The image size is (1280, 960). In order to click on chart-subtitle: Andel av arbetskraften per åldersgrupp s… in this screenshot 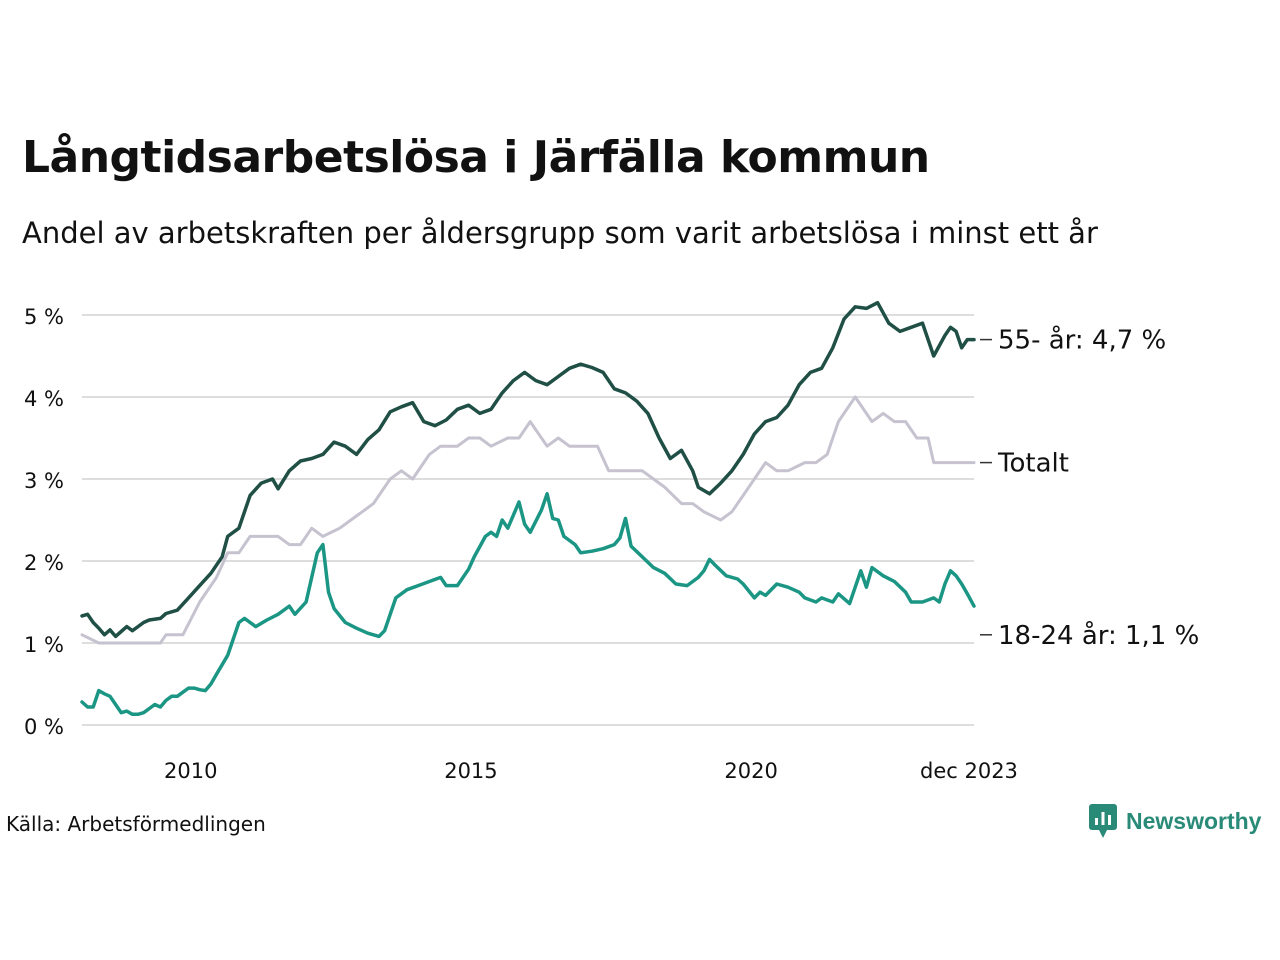, I will do `click(560, 233)`.